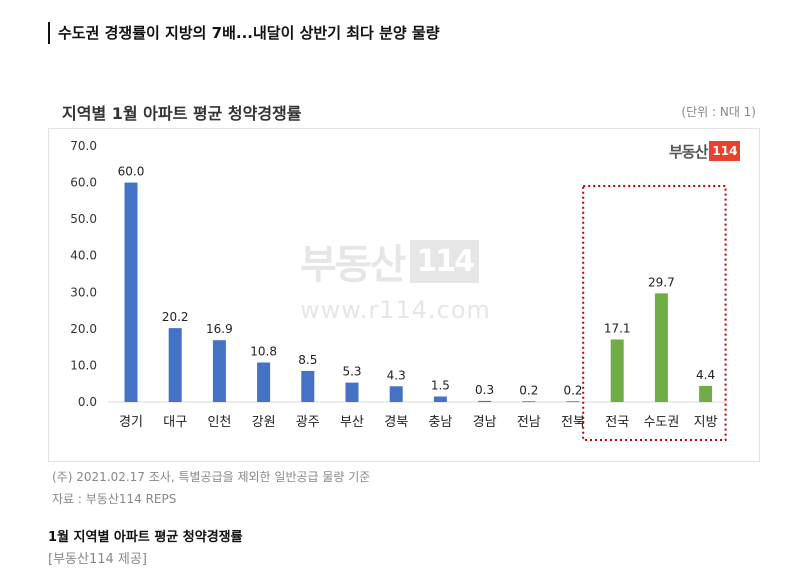 The image size is (794, 578). Describe the element at coordinates (725, 151) in the screenshot. I see `logo-box: 114` at that location.